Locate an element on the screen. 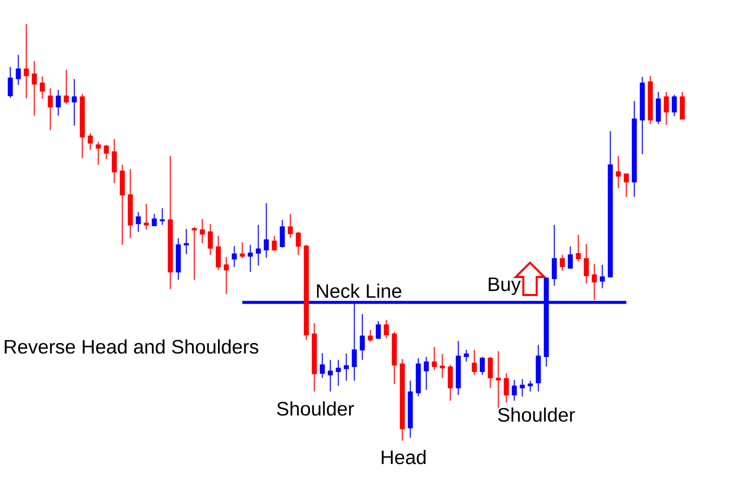 The height and width of the screenshot is (485, 739). annotation: Buy is located at coordinates (504, 287).